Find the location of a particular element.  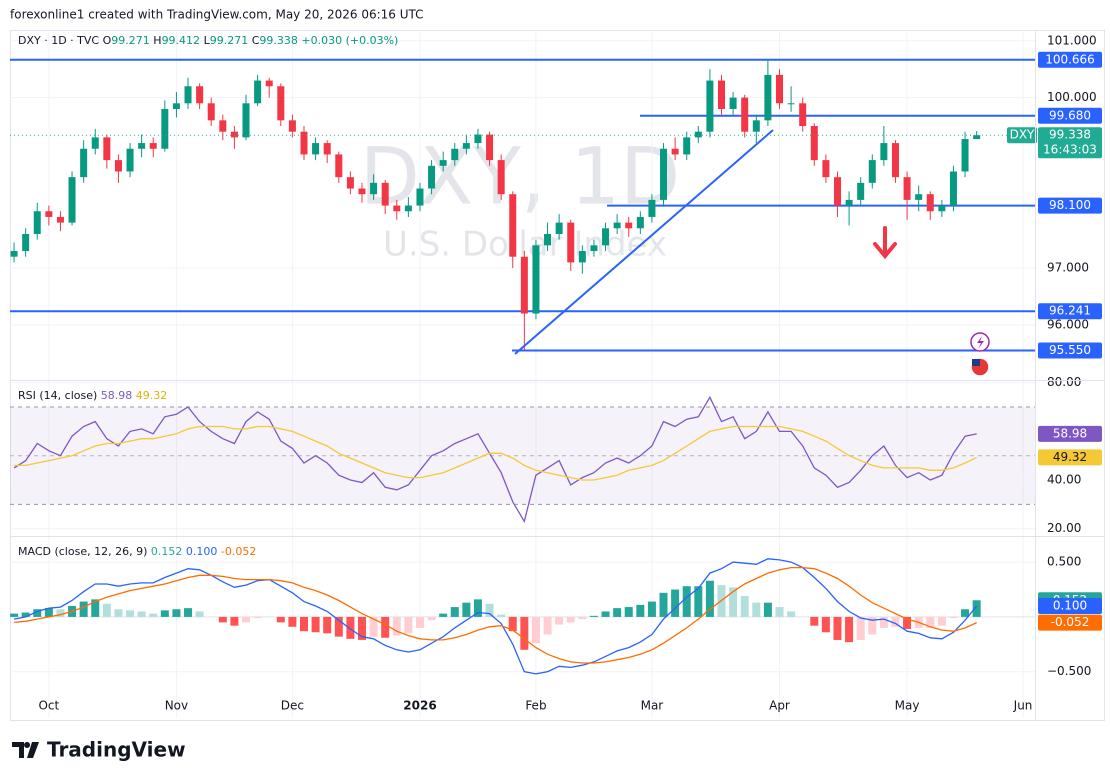

symbol: DXY · 1D · TVC is located at coordinates (58, 40).